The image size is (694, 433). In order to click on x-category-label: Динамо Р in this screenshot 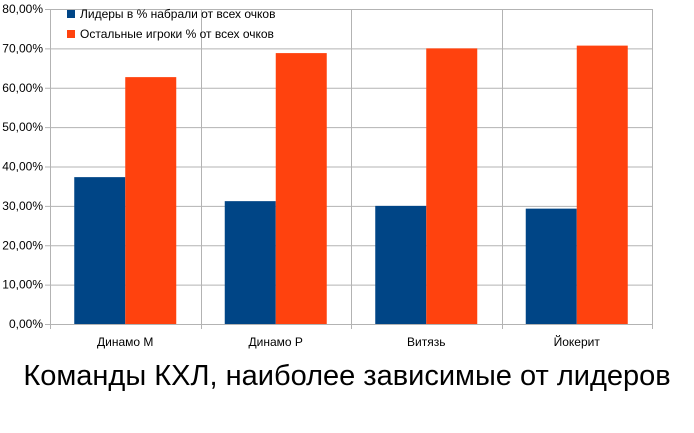, I will do `click(276, 342)`.